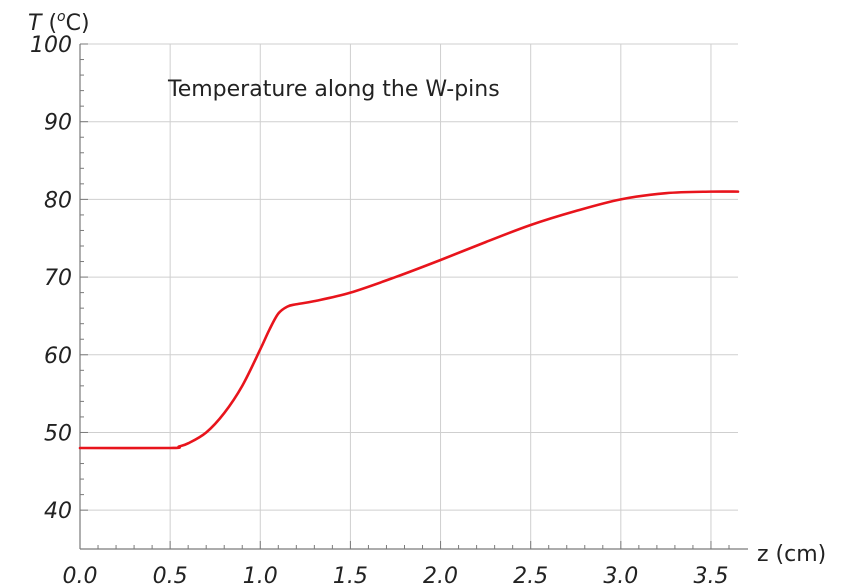 This screenshot has width=851, height=587. What do you see at coordinates (260, 575) in the screenshot?
I see `x-tick-label: 1.0` at bounding box center [260, 575].